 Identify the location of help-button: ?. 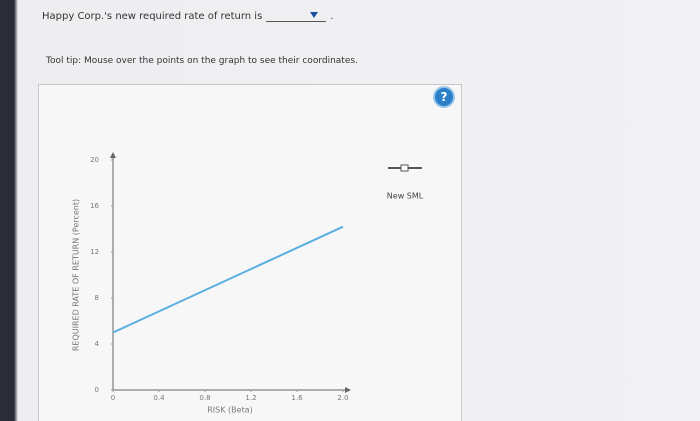
(444, 97).